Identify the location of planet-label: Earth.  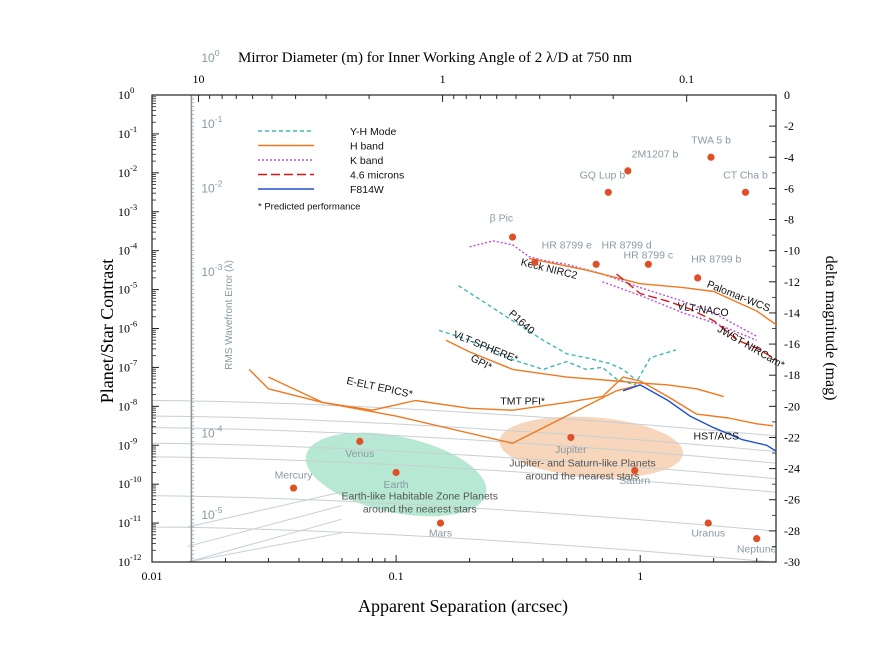
(396, 485).